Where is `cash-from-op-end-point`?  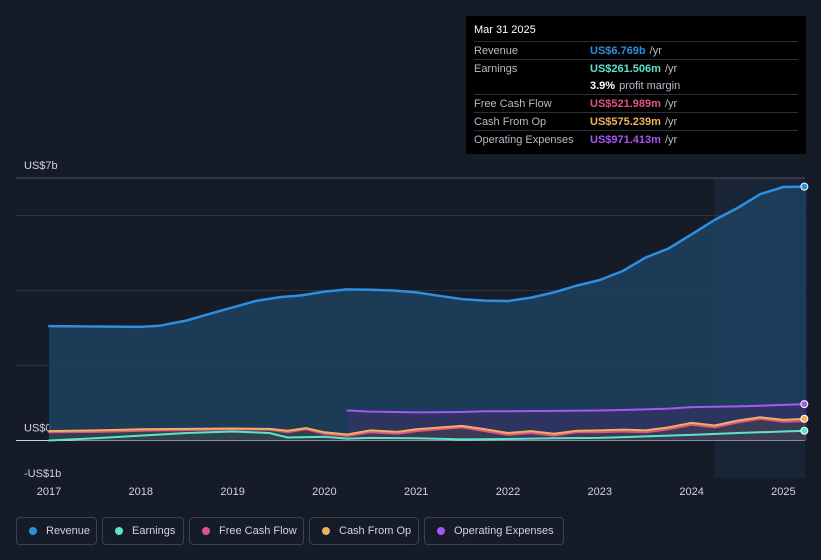
cash-from-op-end-point is located at coordinates (804, 418).